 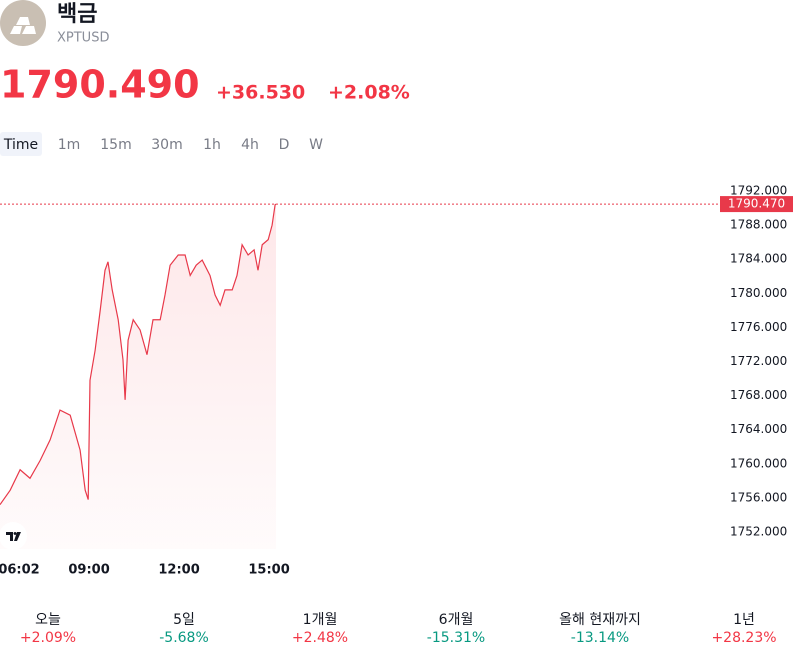 I want to click on change: +36.530, so click(x=260, y=93).